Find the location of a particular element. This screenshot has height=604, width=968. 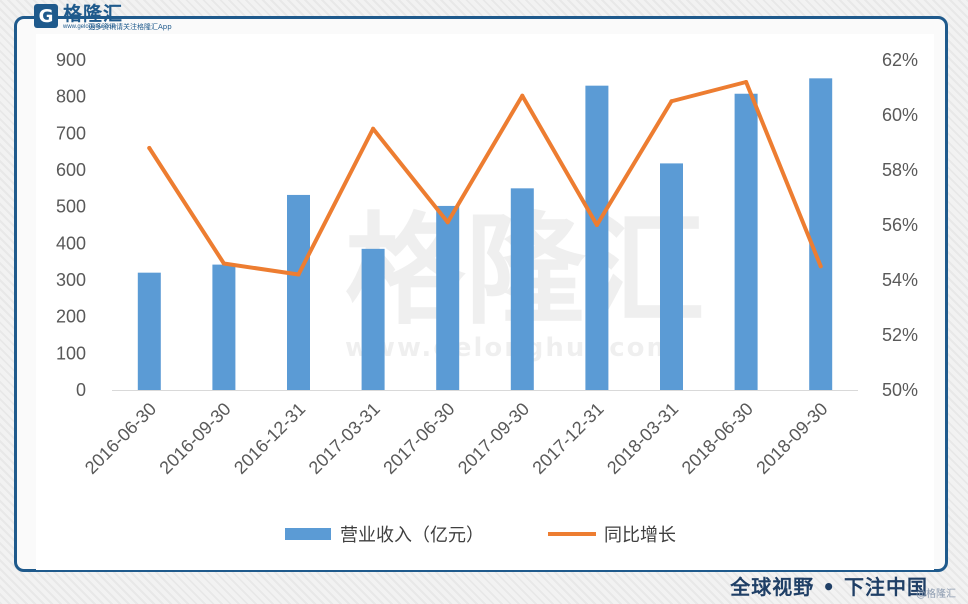

legend-bar-swatch is located at coordinates (308, 534).